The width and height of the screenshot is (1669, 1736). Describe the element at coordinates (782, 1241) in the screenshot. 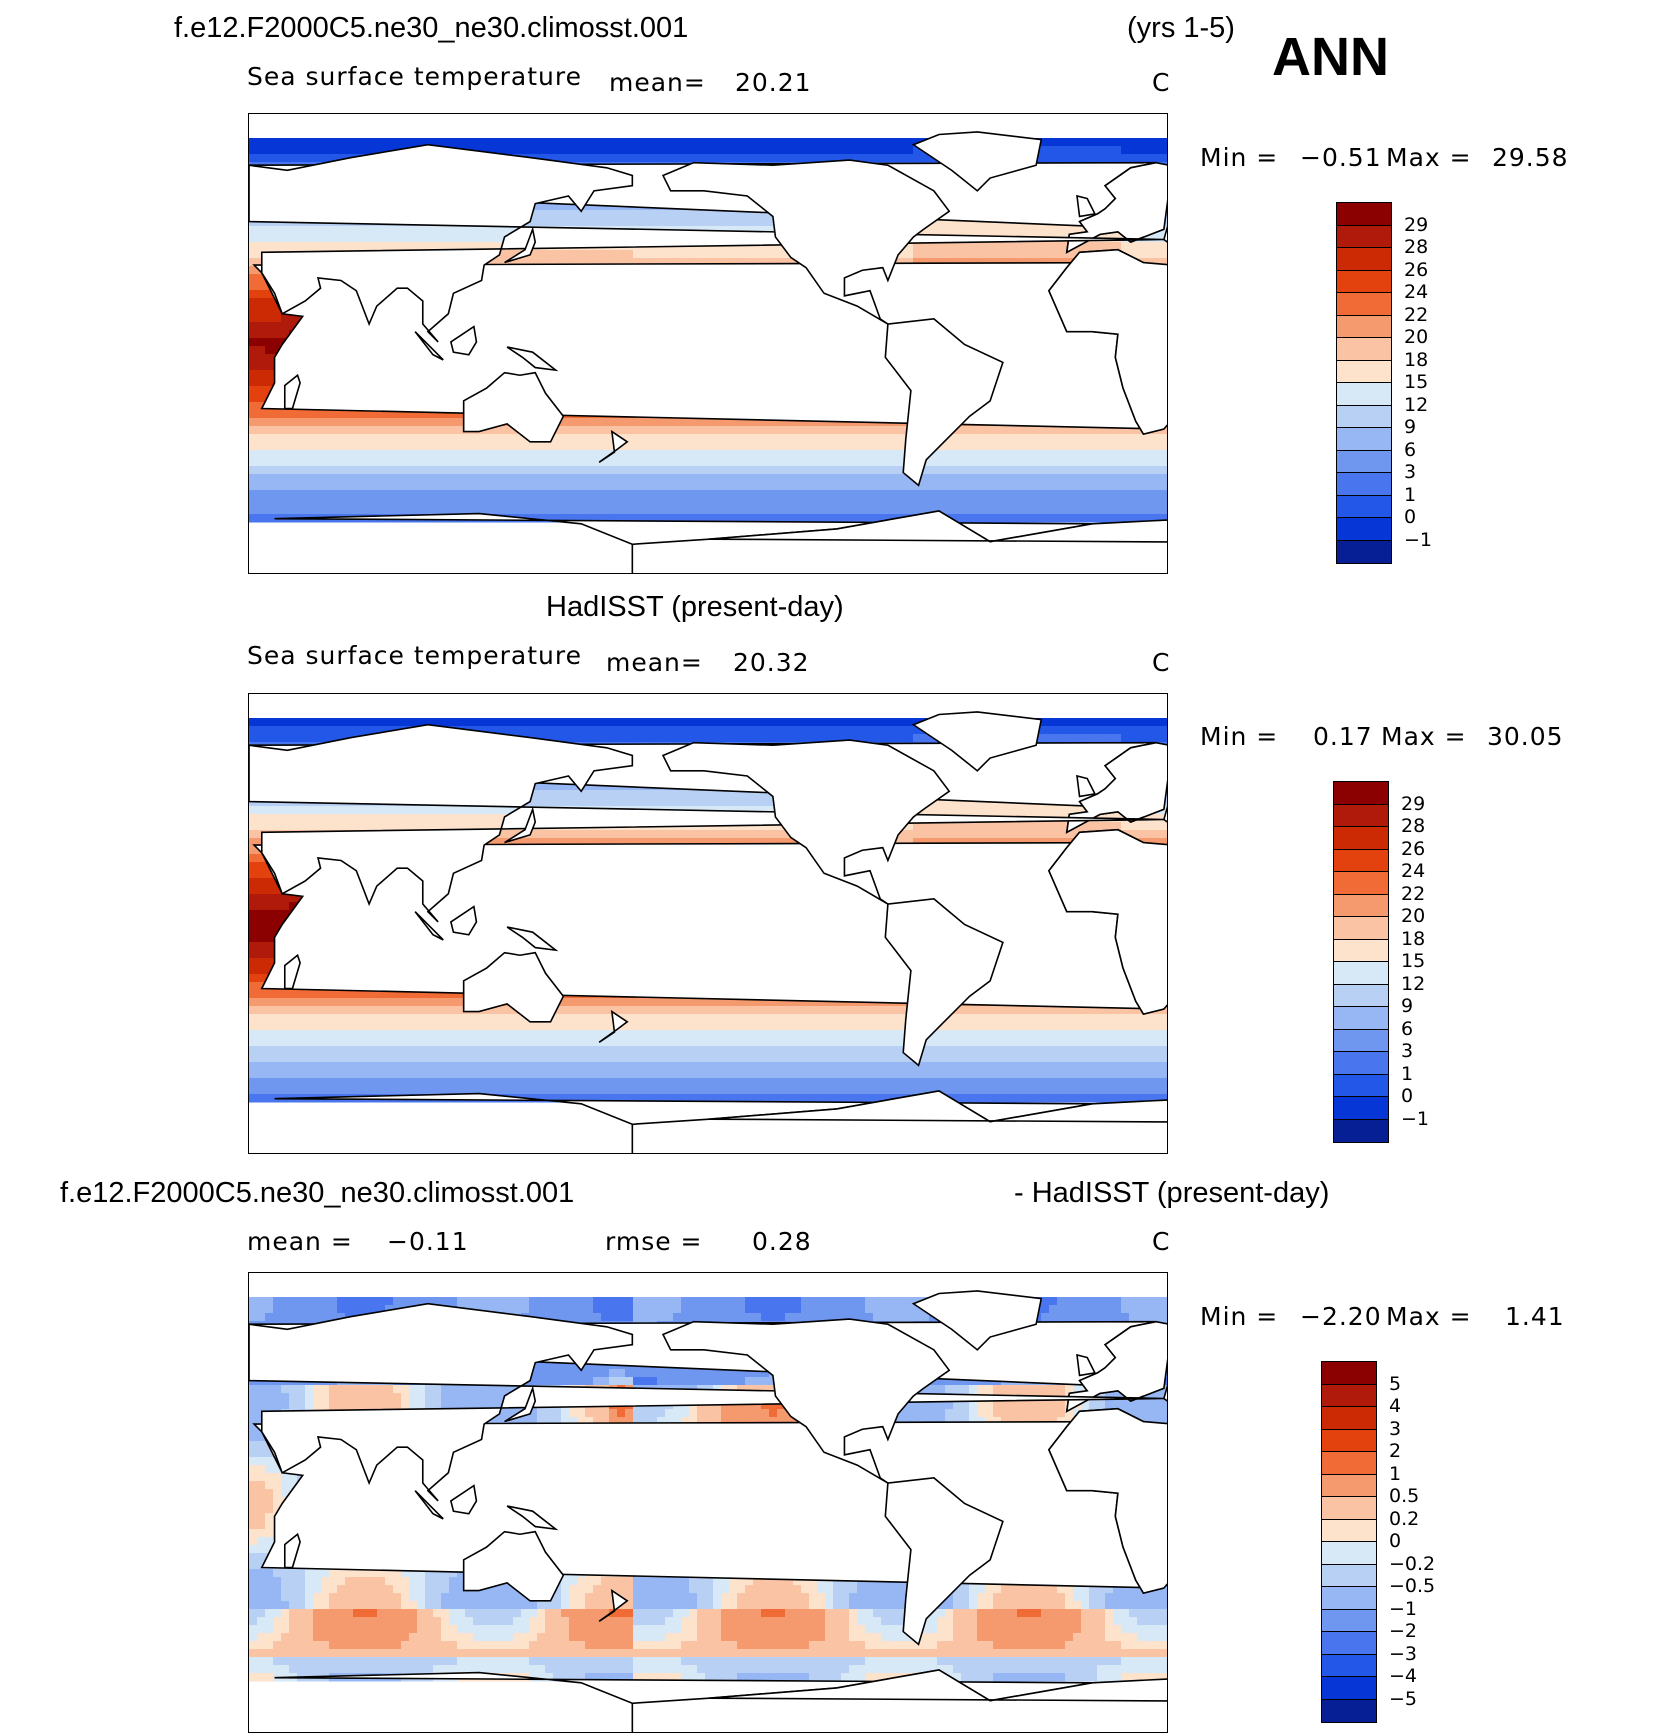

I see `panel3-rmse-value: 0.28` at that location.